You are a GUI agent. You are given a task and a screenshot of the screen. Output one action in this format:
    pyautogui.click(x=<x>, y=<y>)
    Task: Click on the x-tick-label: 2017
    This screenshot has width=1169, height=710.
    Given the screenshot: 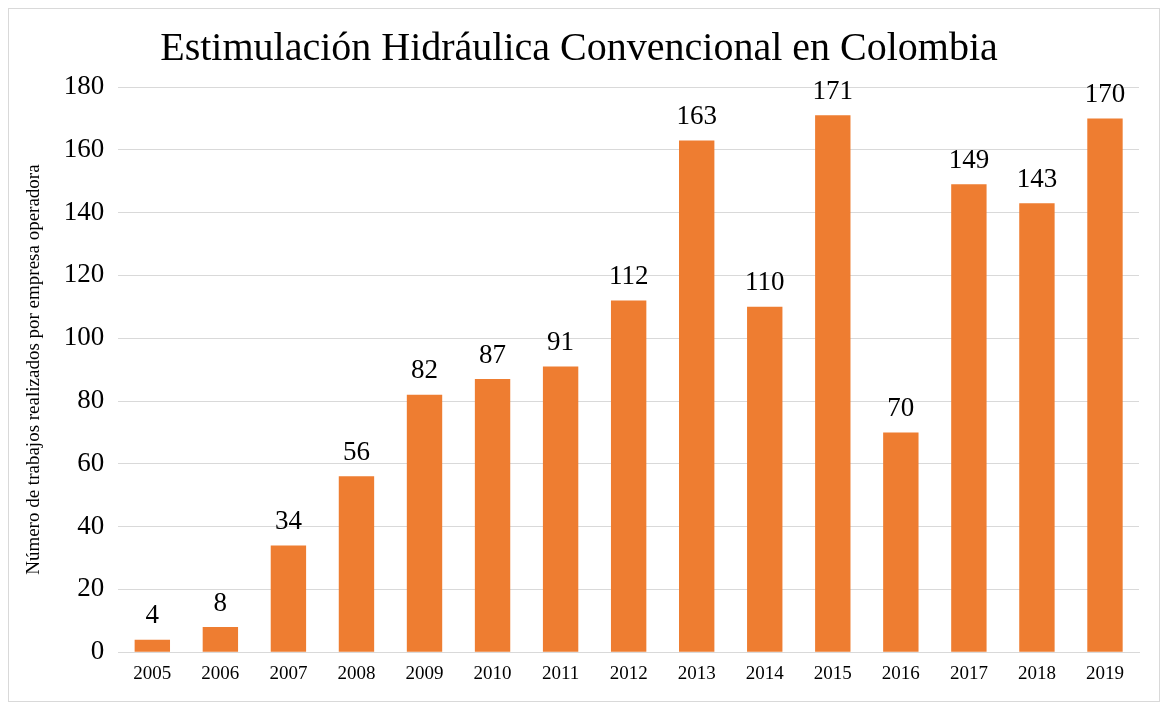 What is the action you would take?
    pyautogui.click(x=968, y=672)
    